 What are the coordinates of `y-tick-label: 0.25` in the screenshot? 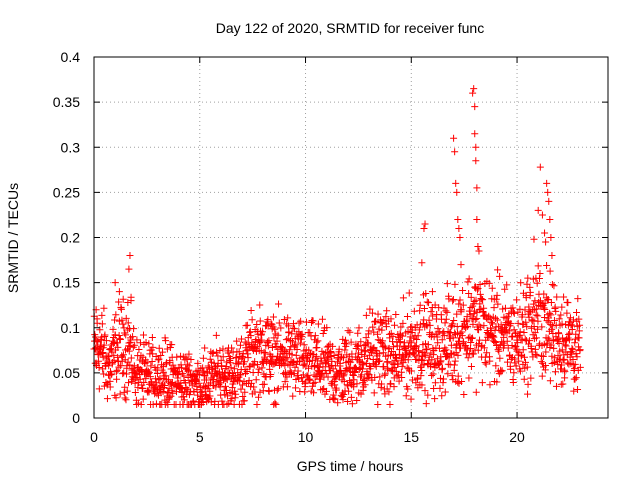 It's located at (66, 192).